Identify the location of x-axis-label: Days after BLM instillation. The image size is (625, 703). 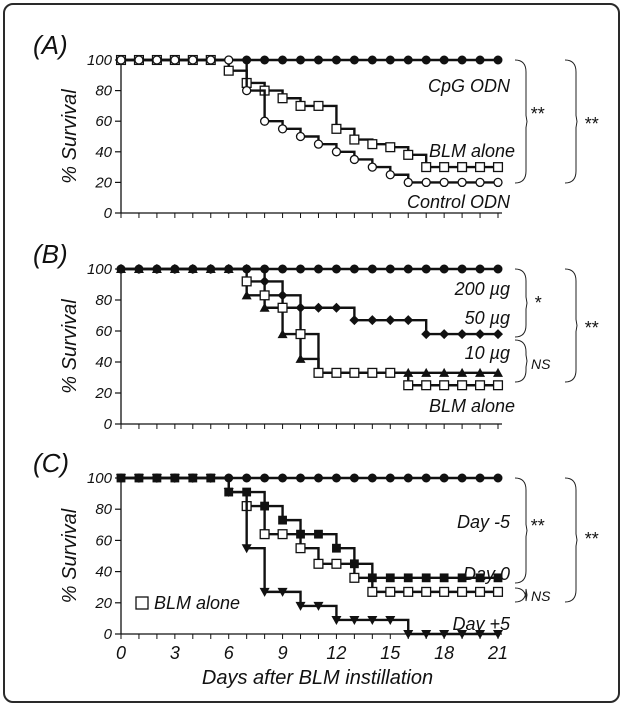
(317, 678).